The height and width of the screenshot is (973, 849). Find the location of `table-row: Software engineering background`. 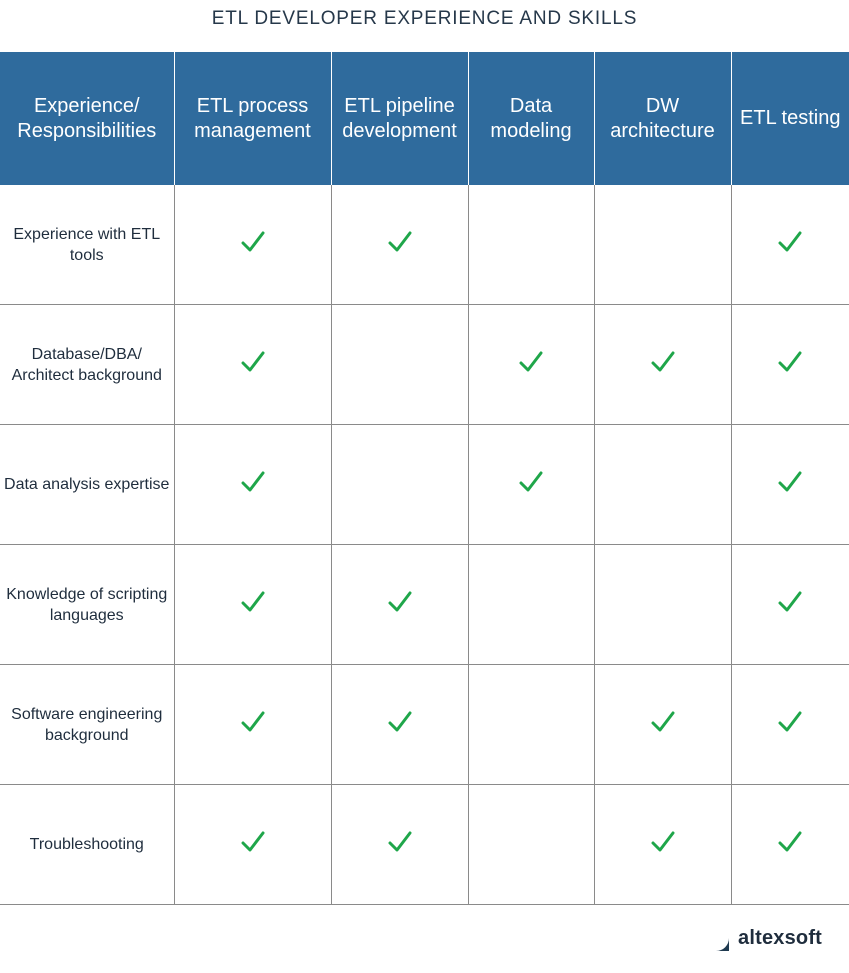

table-row: Software engineering background is located at coordinates (424, 724).